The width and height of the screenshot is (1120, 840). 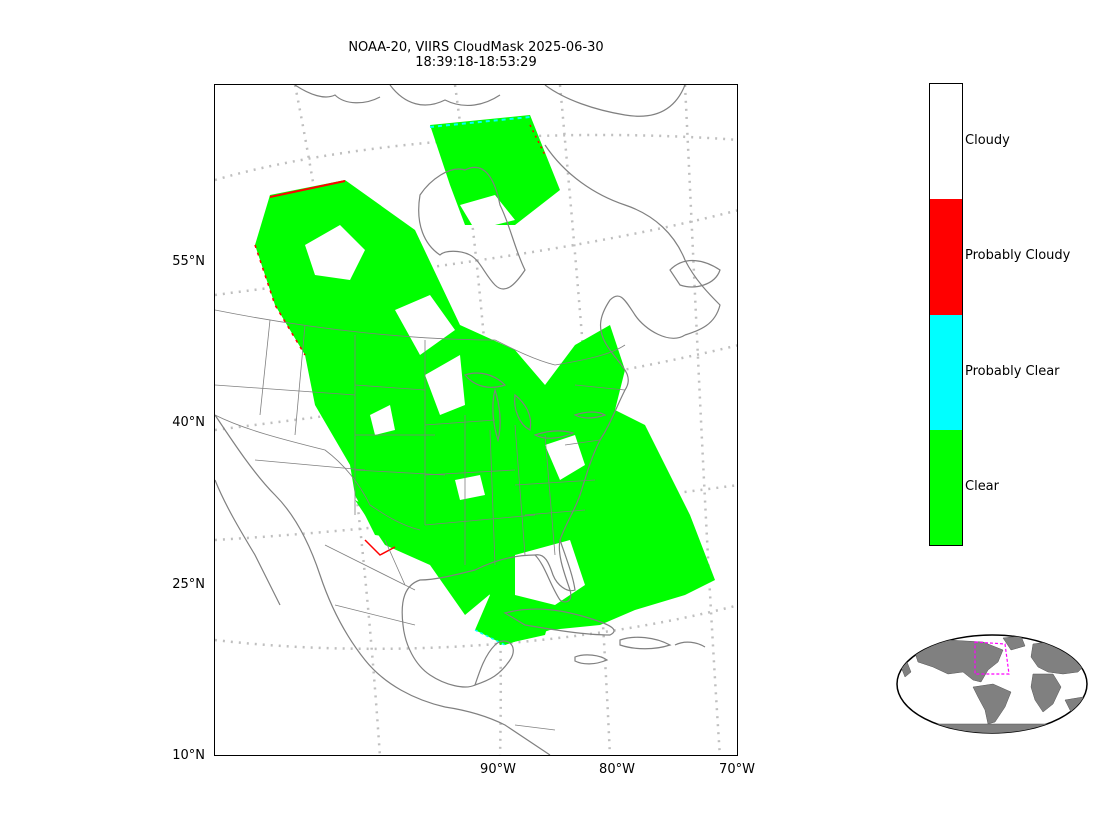 I want to click on cuba-coast, so click(x=559, y=622).